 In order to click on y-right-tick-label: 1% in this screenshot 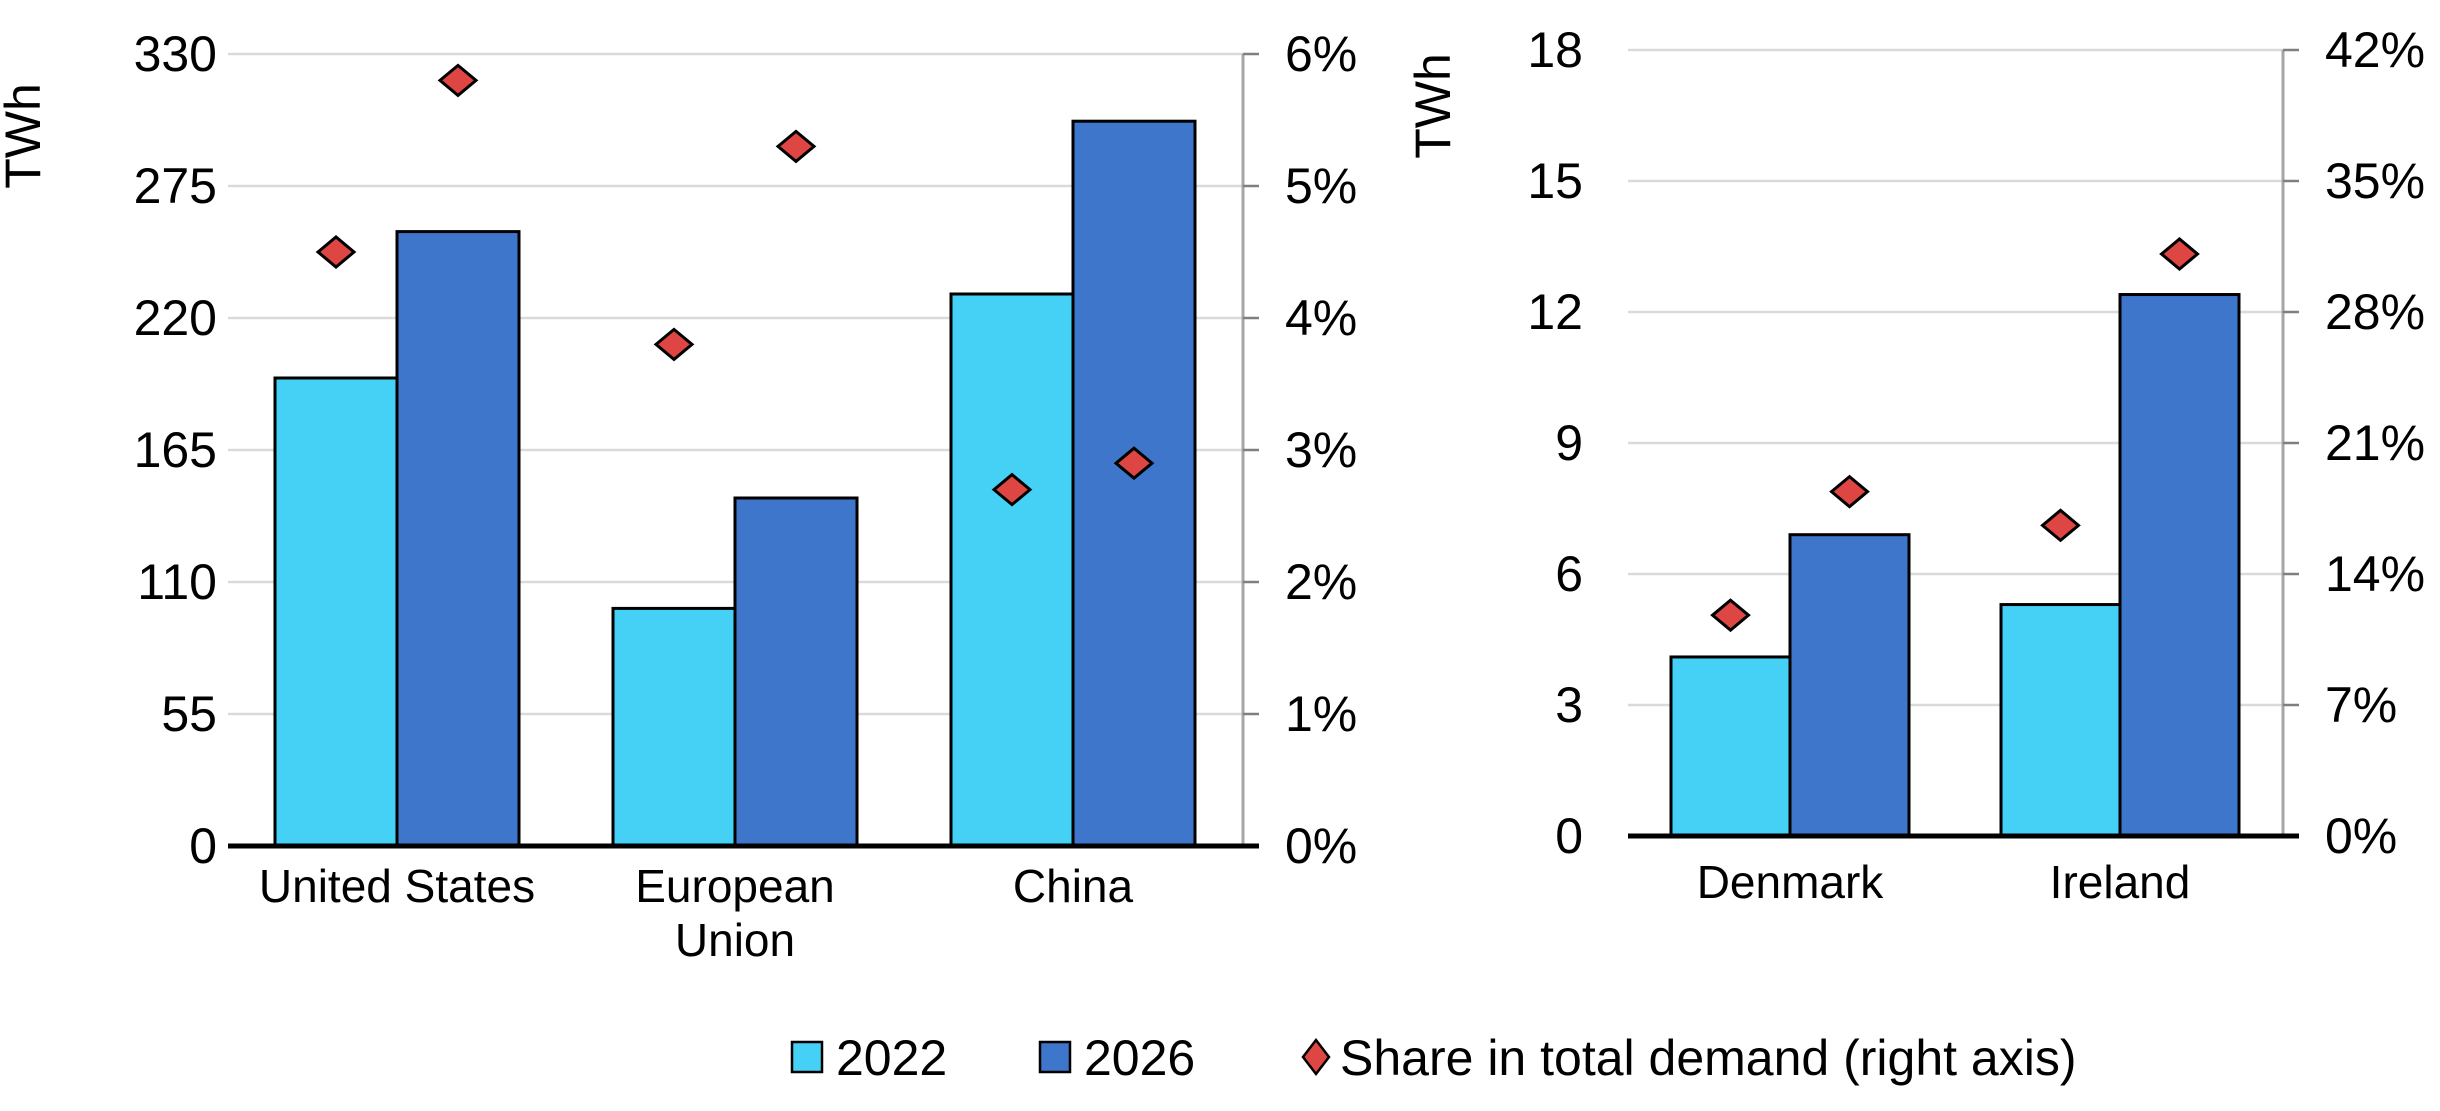, I will do `click(1321, 714)`.